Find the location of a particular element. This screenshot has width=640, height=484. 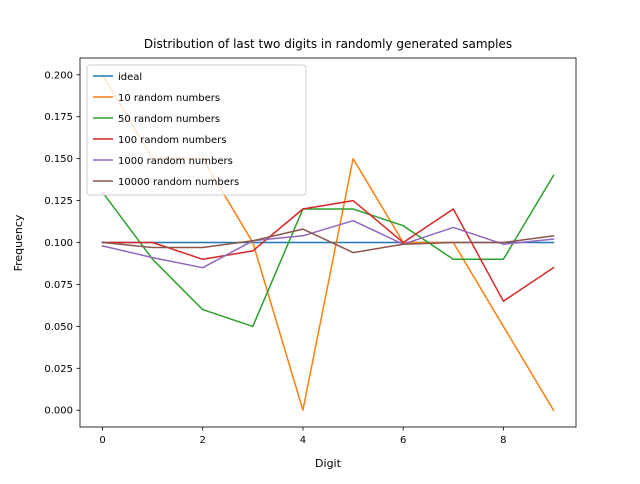

y-tick-label: 0.100 is located at coordinates (58, 243).